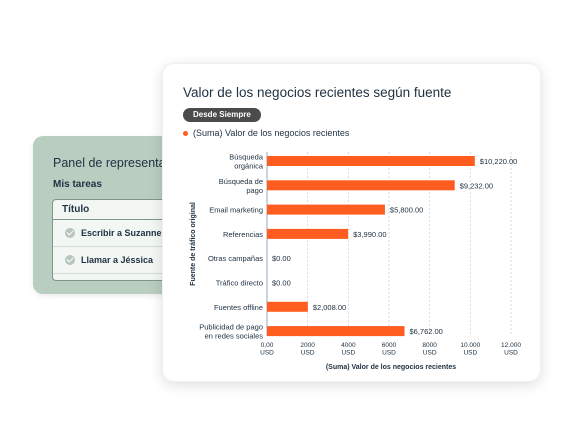 This screenshot has width=567, height=425. I want to click on task-row: Escribir a Suzanne, so click(118, 233).